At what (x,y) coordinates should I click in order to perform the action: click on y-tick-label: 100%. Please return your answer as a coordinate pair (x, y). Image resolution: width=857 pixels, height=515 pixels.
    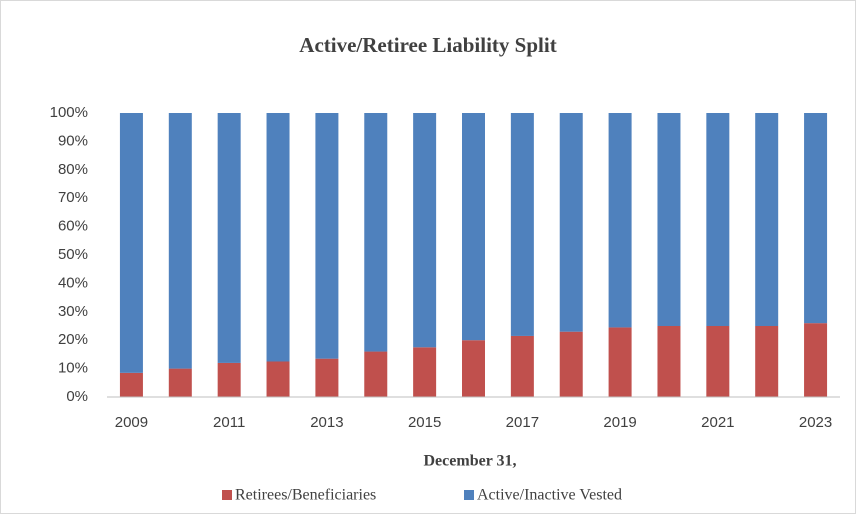
    Looking at the image, I should click on (69, 112).